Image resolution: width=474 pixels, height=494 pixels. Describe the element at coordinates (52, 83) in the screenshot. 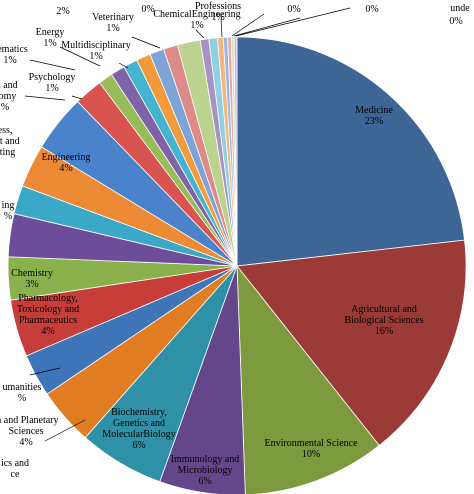

I see `data-label-psychology: Psychology 1%` at that location.